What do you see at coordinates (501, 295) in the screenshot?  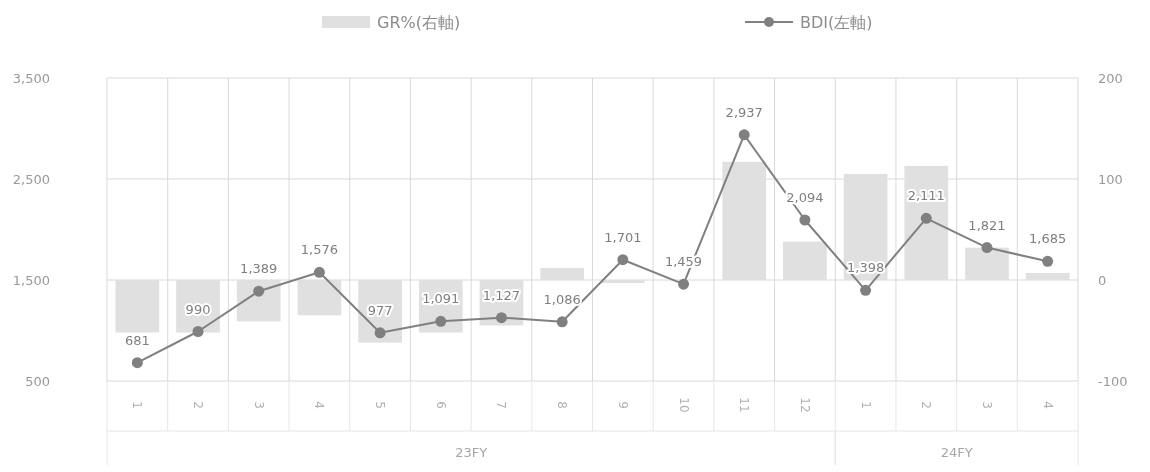 I see `data-label: 1,127` at bounding box center [501, 295].